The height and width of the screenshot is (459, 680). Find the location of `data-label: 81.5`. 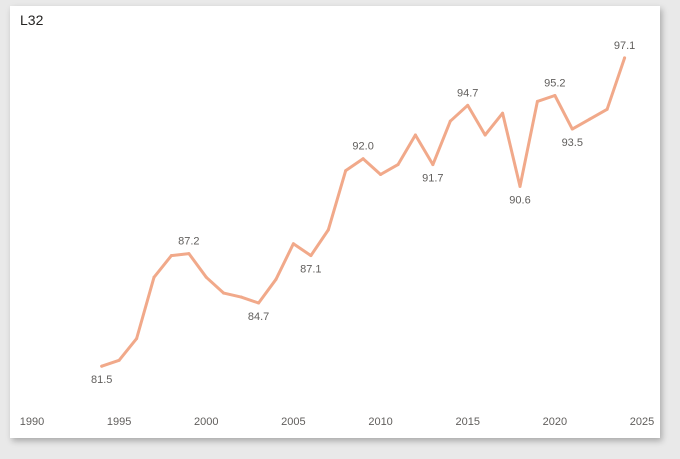

data-label: 81.5 is located at coordinates (101, 380).